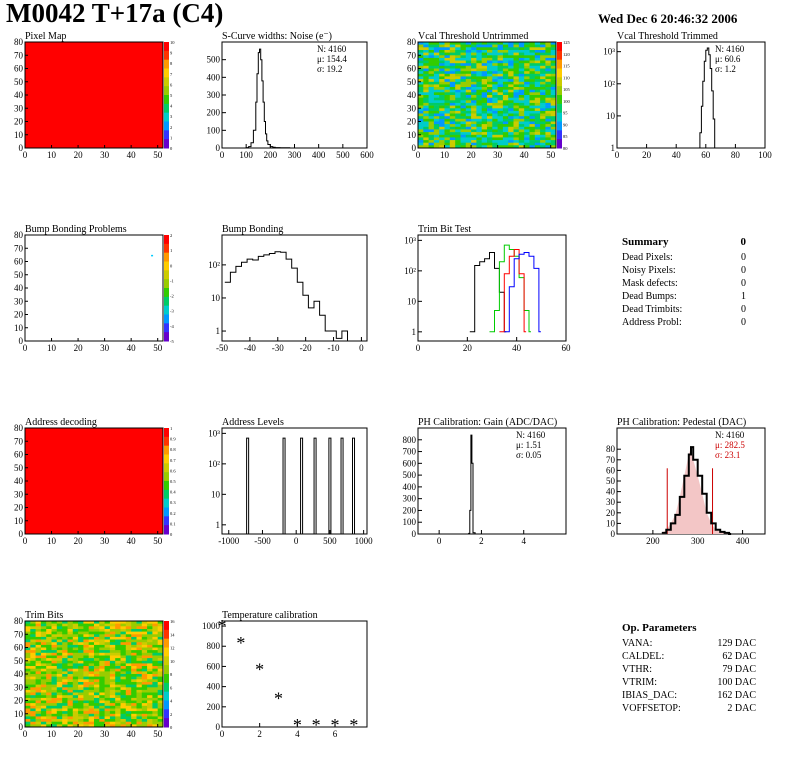 This screenshot has height=772, width=796. Describe the element at coordinates (517, 348) in the screenshot. I see `x-tick-label: 40` at that location.